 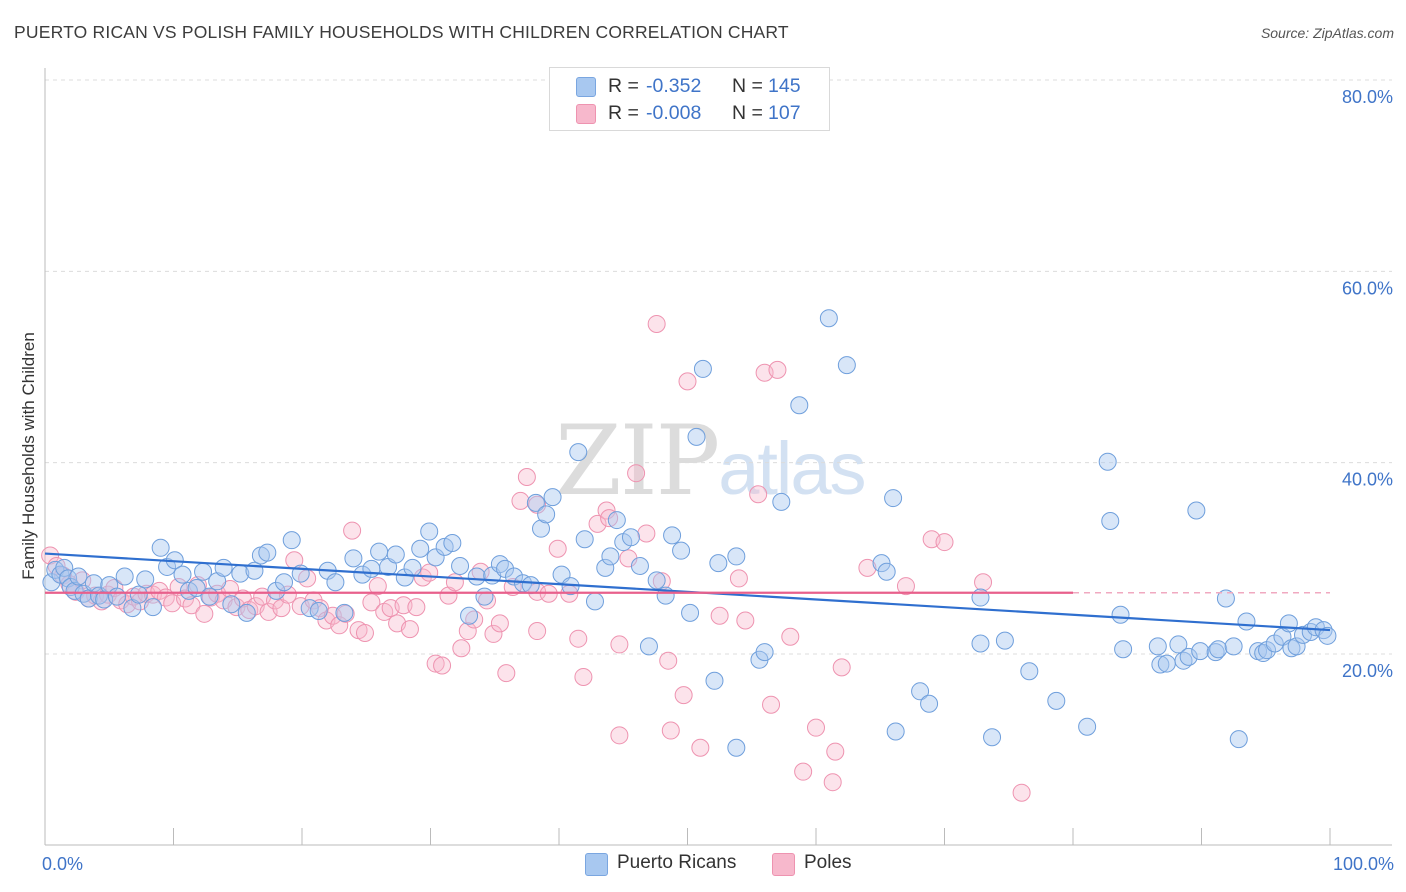 What do you see at coordinates (674, 86) in the screenshot?
I see `legend-r-value: -0.352` at bounding box center [674, 86].